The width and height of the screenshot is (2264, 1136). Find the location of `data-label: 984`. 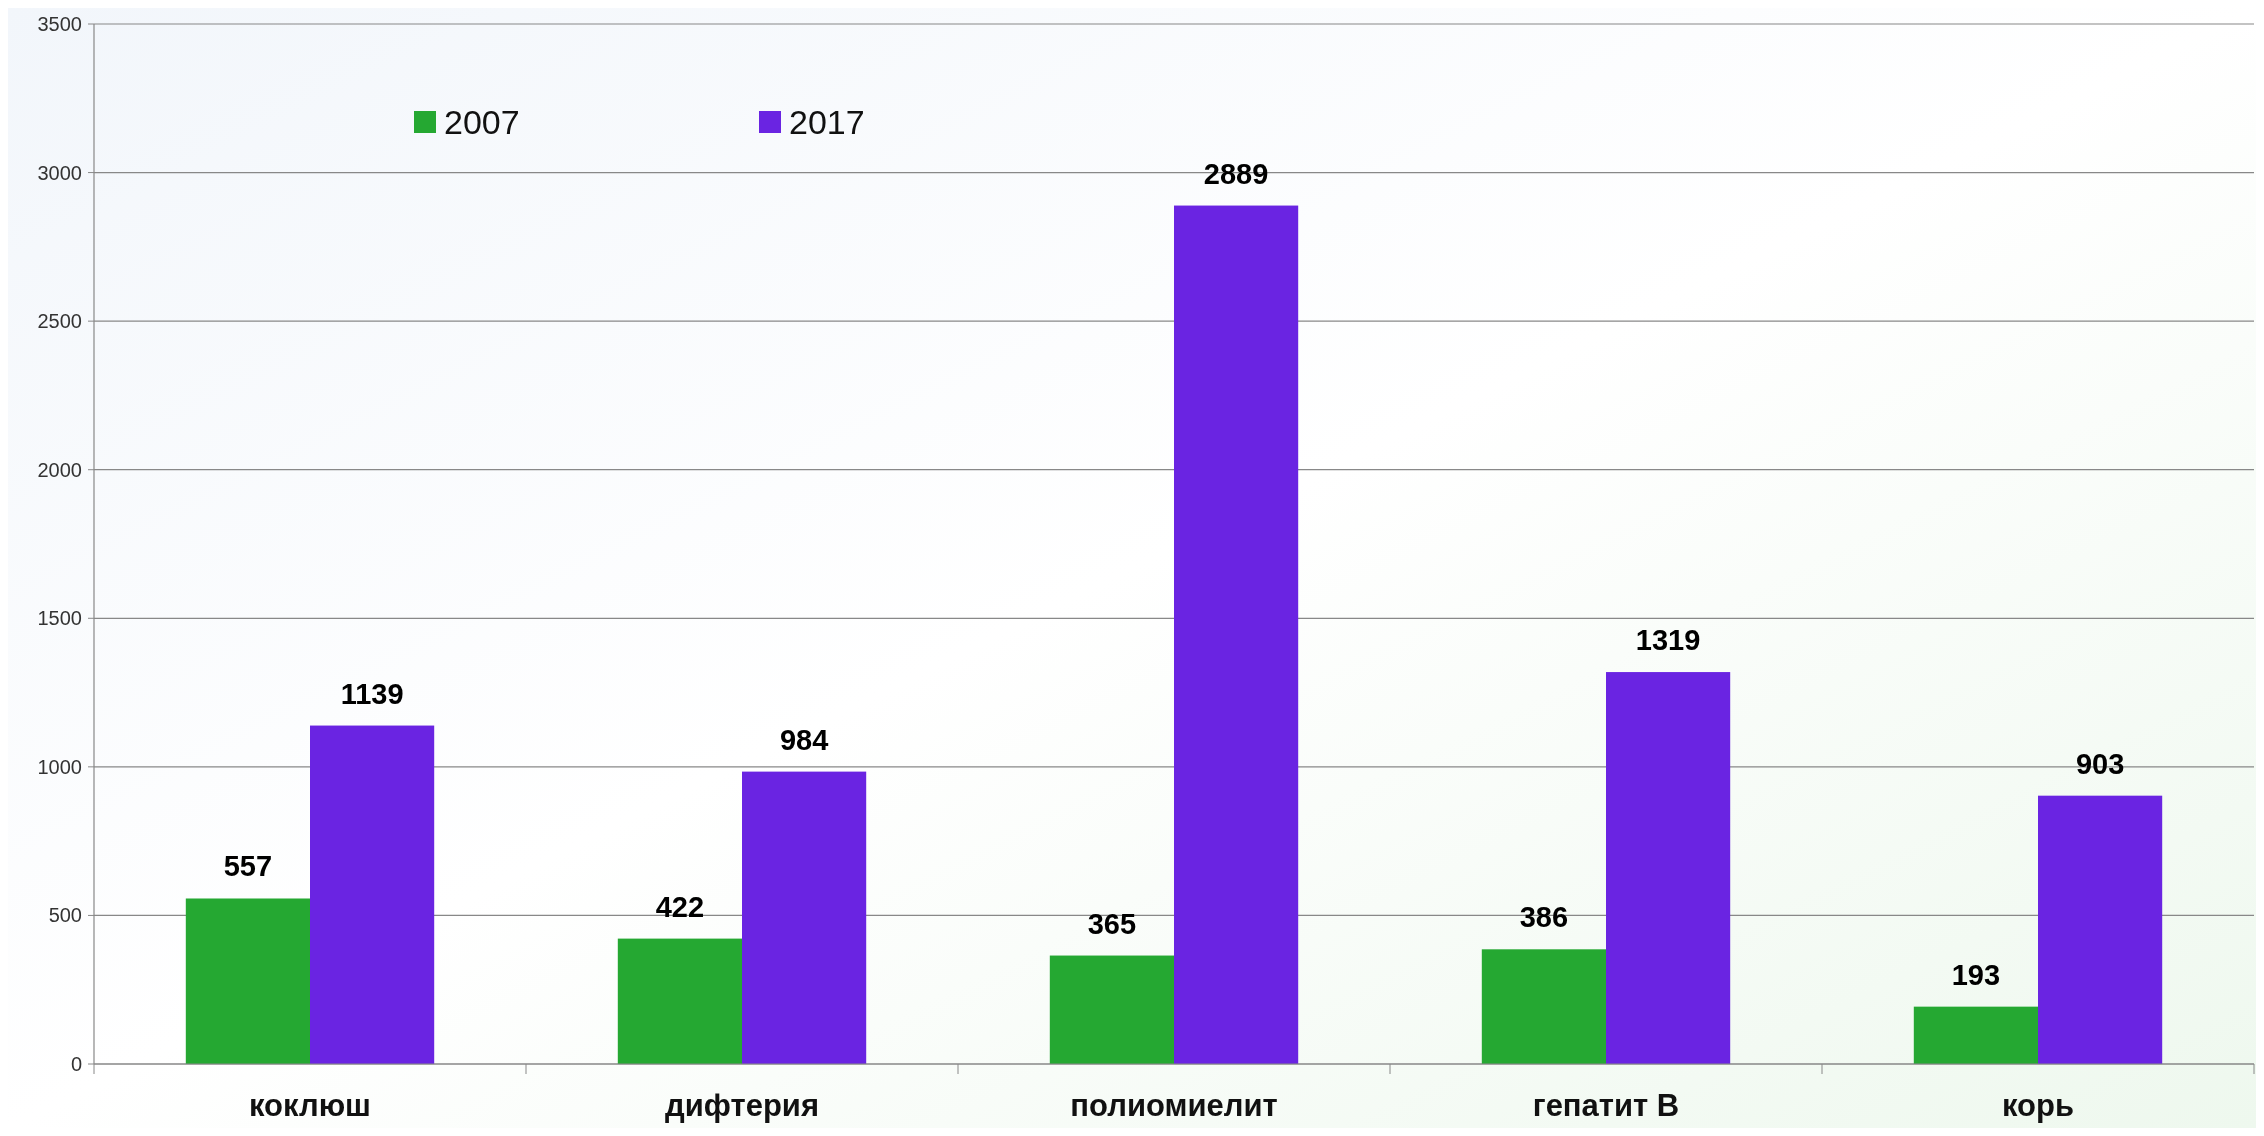

data-label: 984 is located at coordinates (804, 739).